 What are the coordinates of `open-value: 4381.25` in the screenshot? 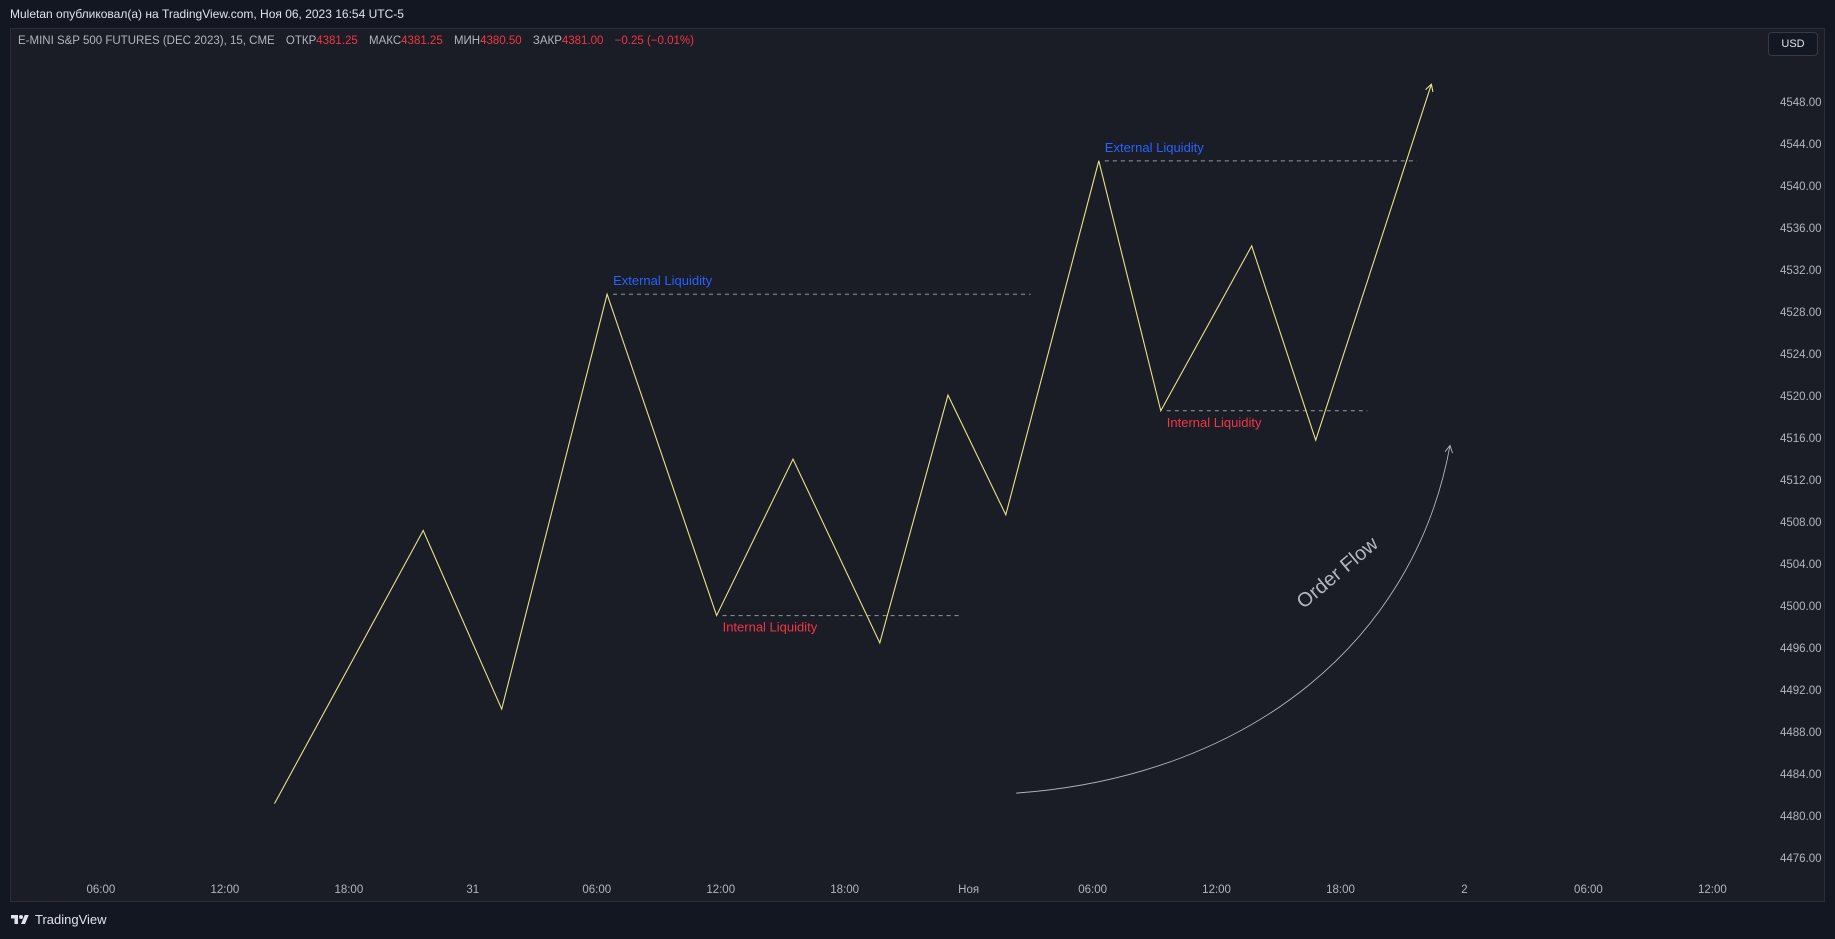 It's located at (337, 41).